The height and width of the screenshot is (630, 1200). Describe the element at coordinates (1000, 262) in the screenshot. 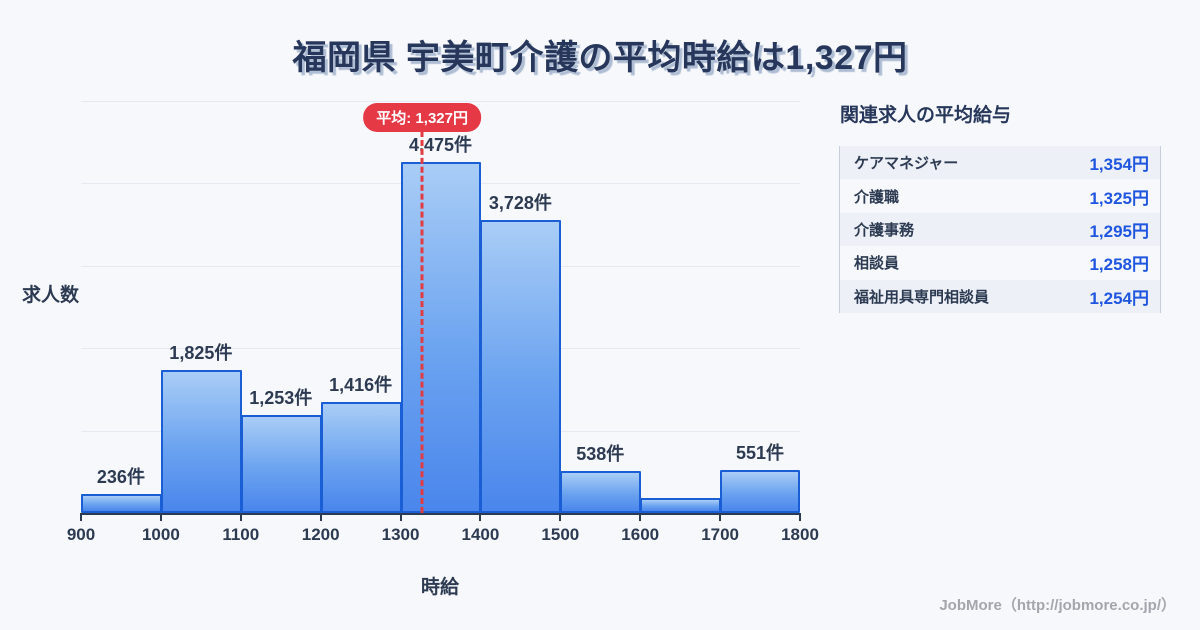

I see `related-job-row: 相談員 1,258円` at that location.